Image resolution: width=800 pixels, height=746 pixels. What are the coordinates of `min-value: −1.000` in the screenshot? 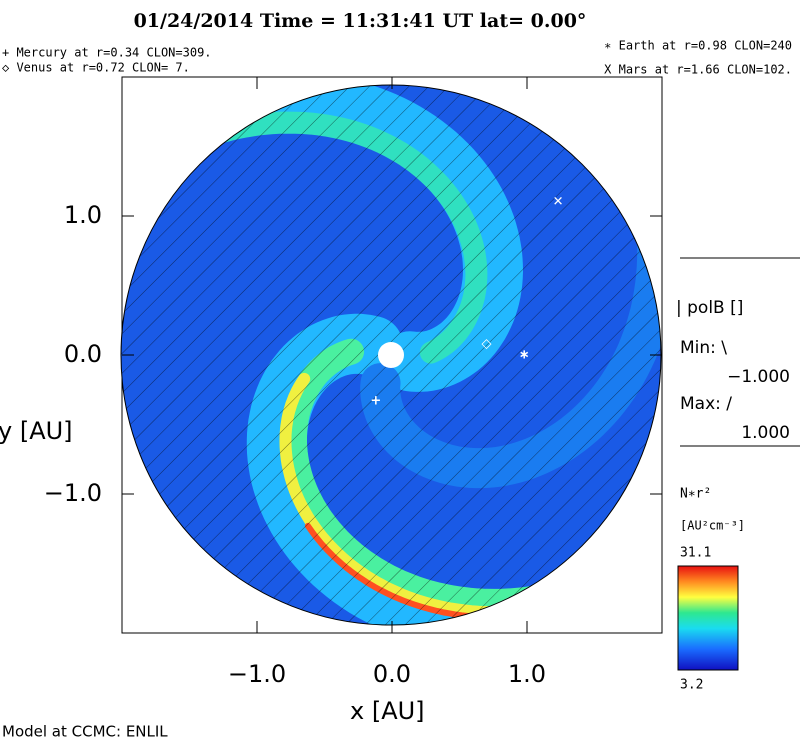 It's located at (758, 377).